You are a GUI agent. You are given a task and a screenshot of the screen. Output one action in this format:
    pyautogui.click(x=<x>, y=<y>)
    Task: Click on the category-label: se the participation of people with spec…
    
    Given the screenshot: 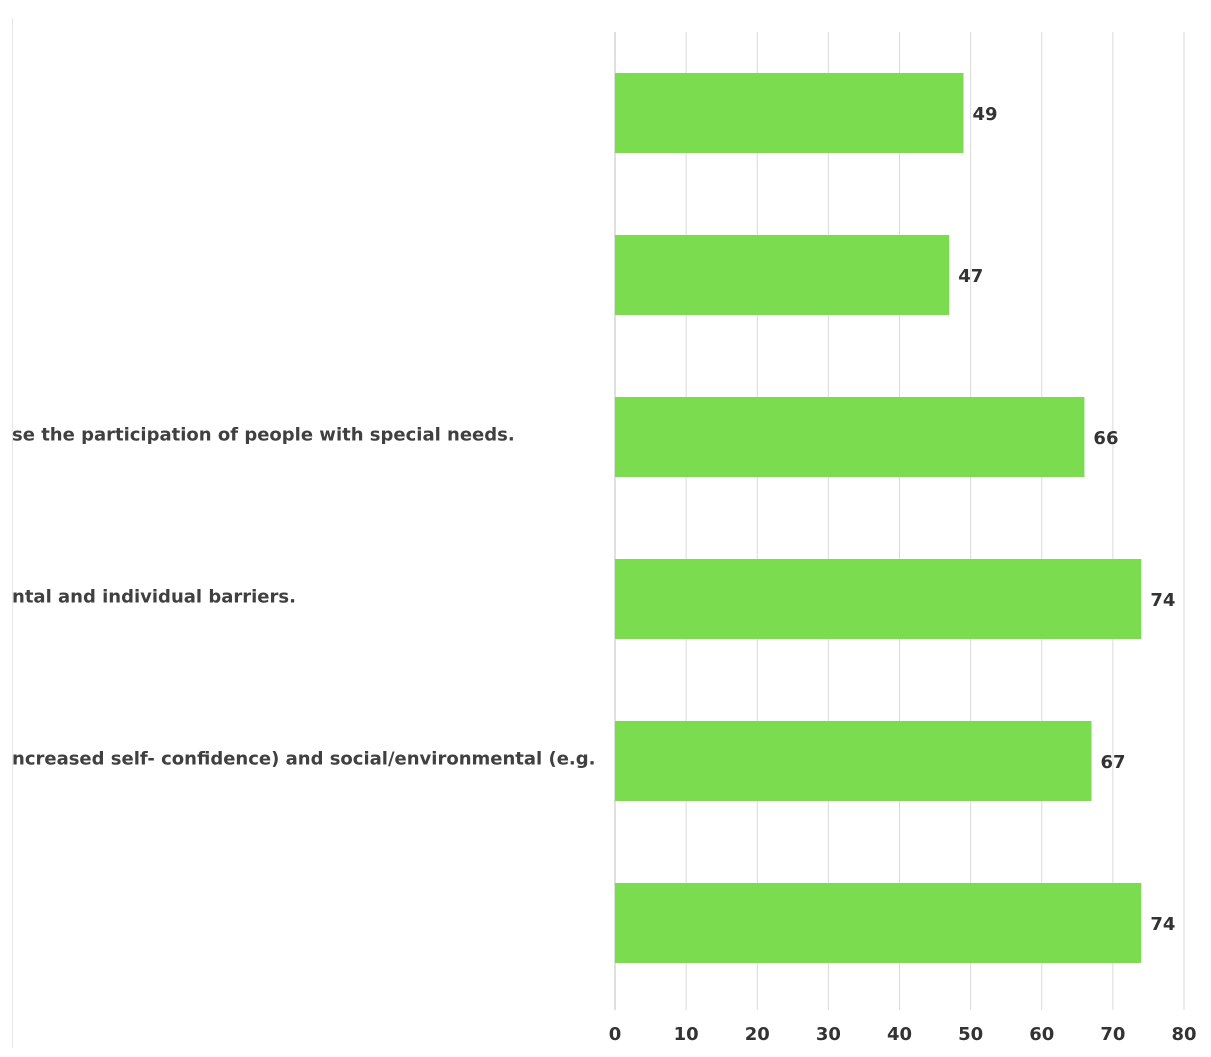 What is the action you would take?
    pyautogui.click(x=263, y=435)
    